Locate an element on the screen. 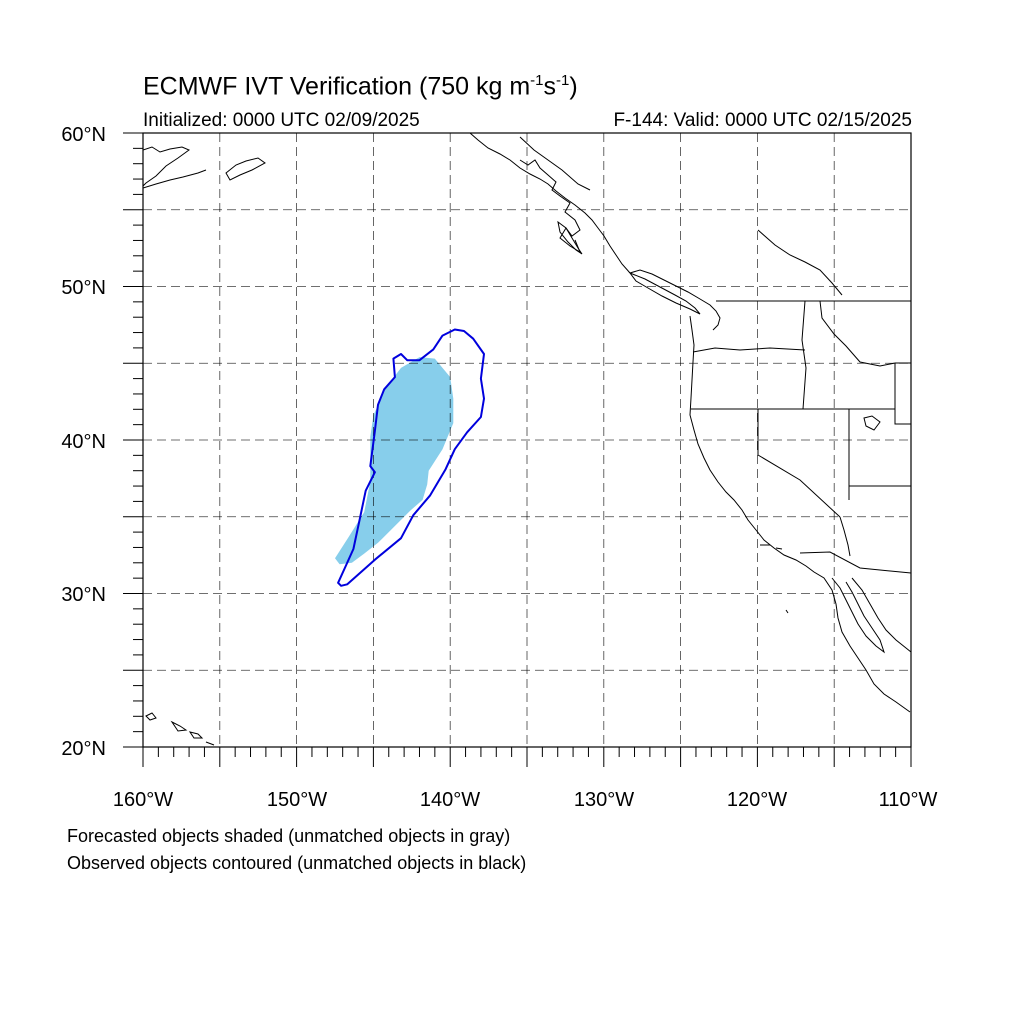 This screenshot has width=1024, height=1024. forecast-object-shaded is located at coordinates (394, 461).